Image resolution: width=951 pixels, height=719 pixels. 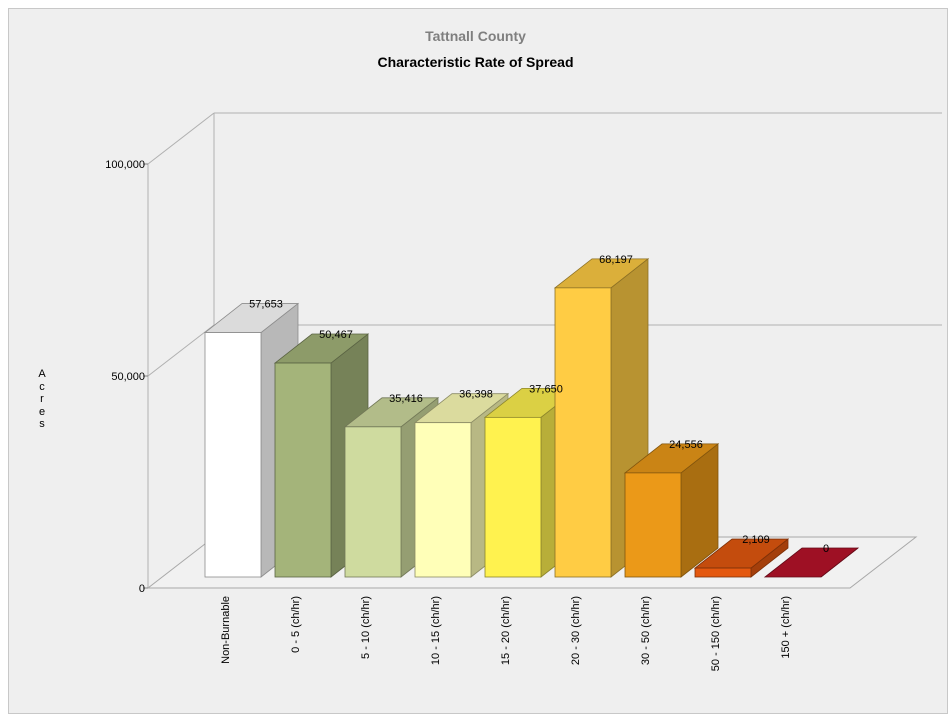 What do you see at coordinates (226, 630) in the screenshot?
I see `x-tick-label: Non-Burnable` at bounding box center [226, 630].